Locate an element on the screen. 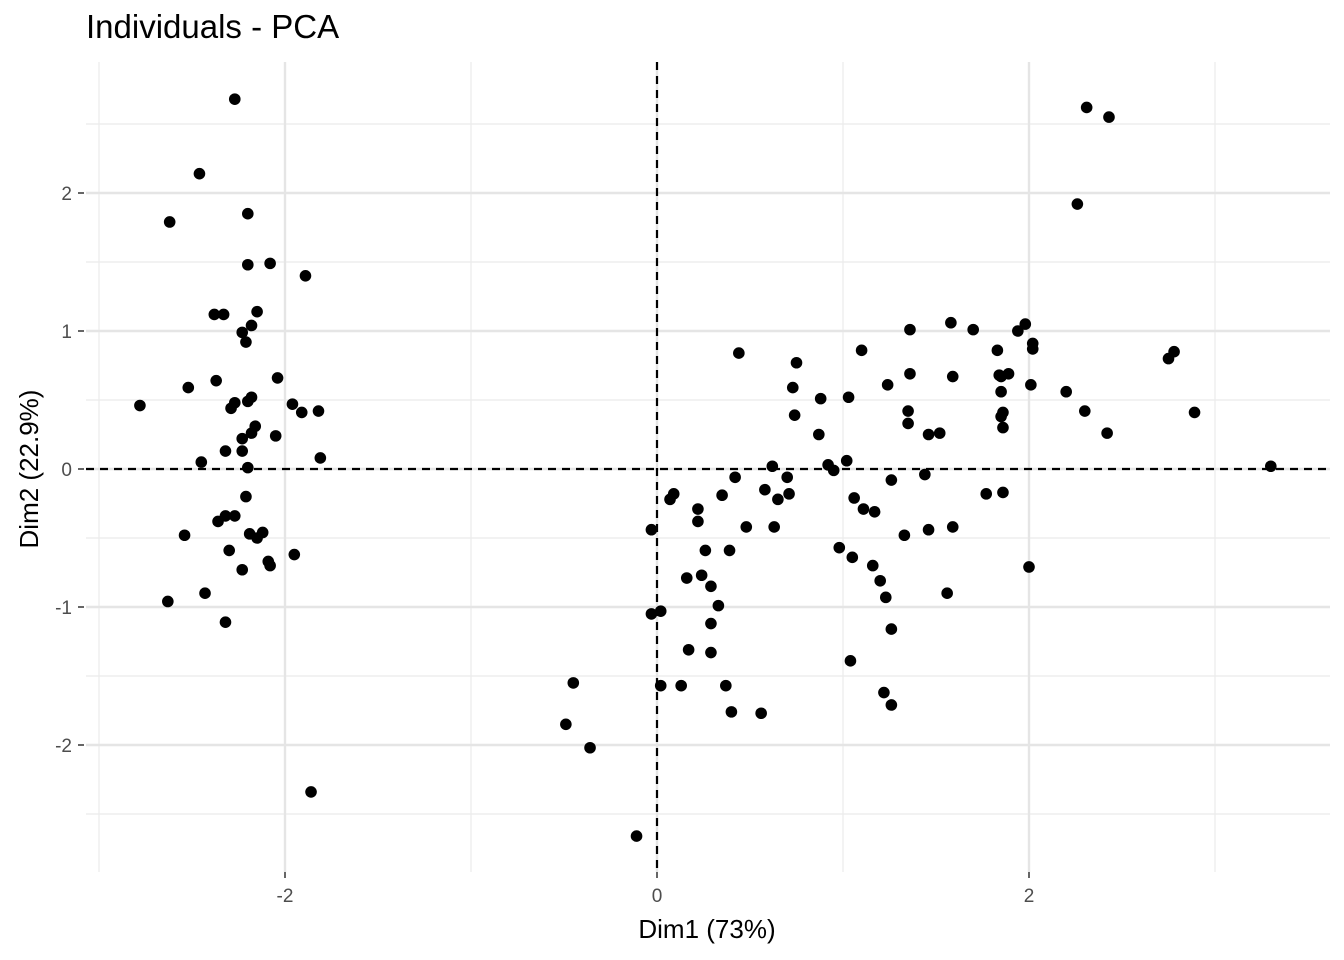 Image resolution: width=1344 pixels, height=960 pixels. x-axis-ticks: -2 0 2 is located at coordinates (655, 889).